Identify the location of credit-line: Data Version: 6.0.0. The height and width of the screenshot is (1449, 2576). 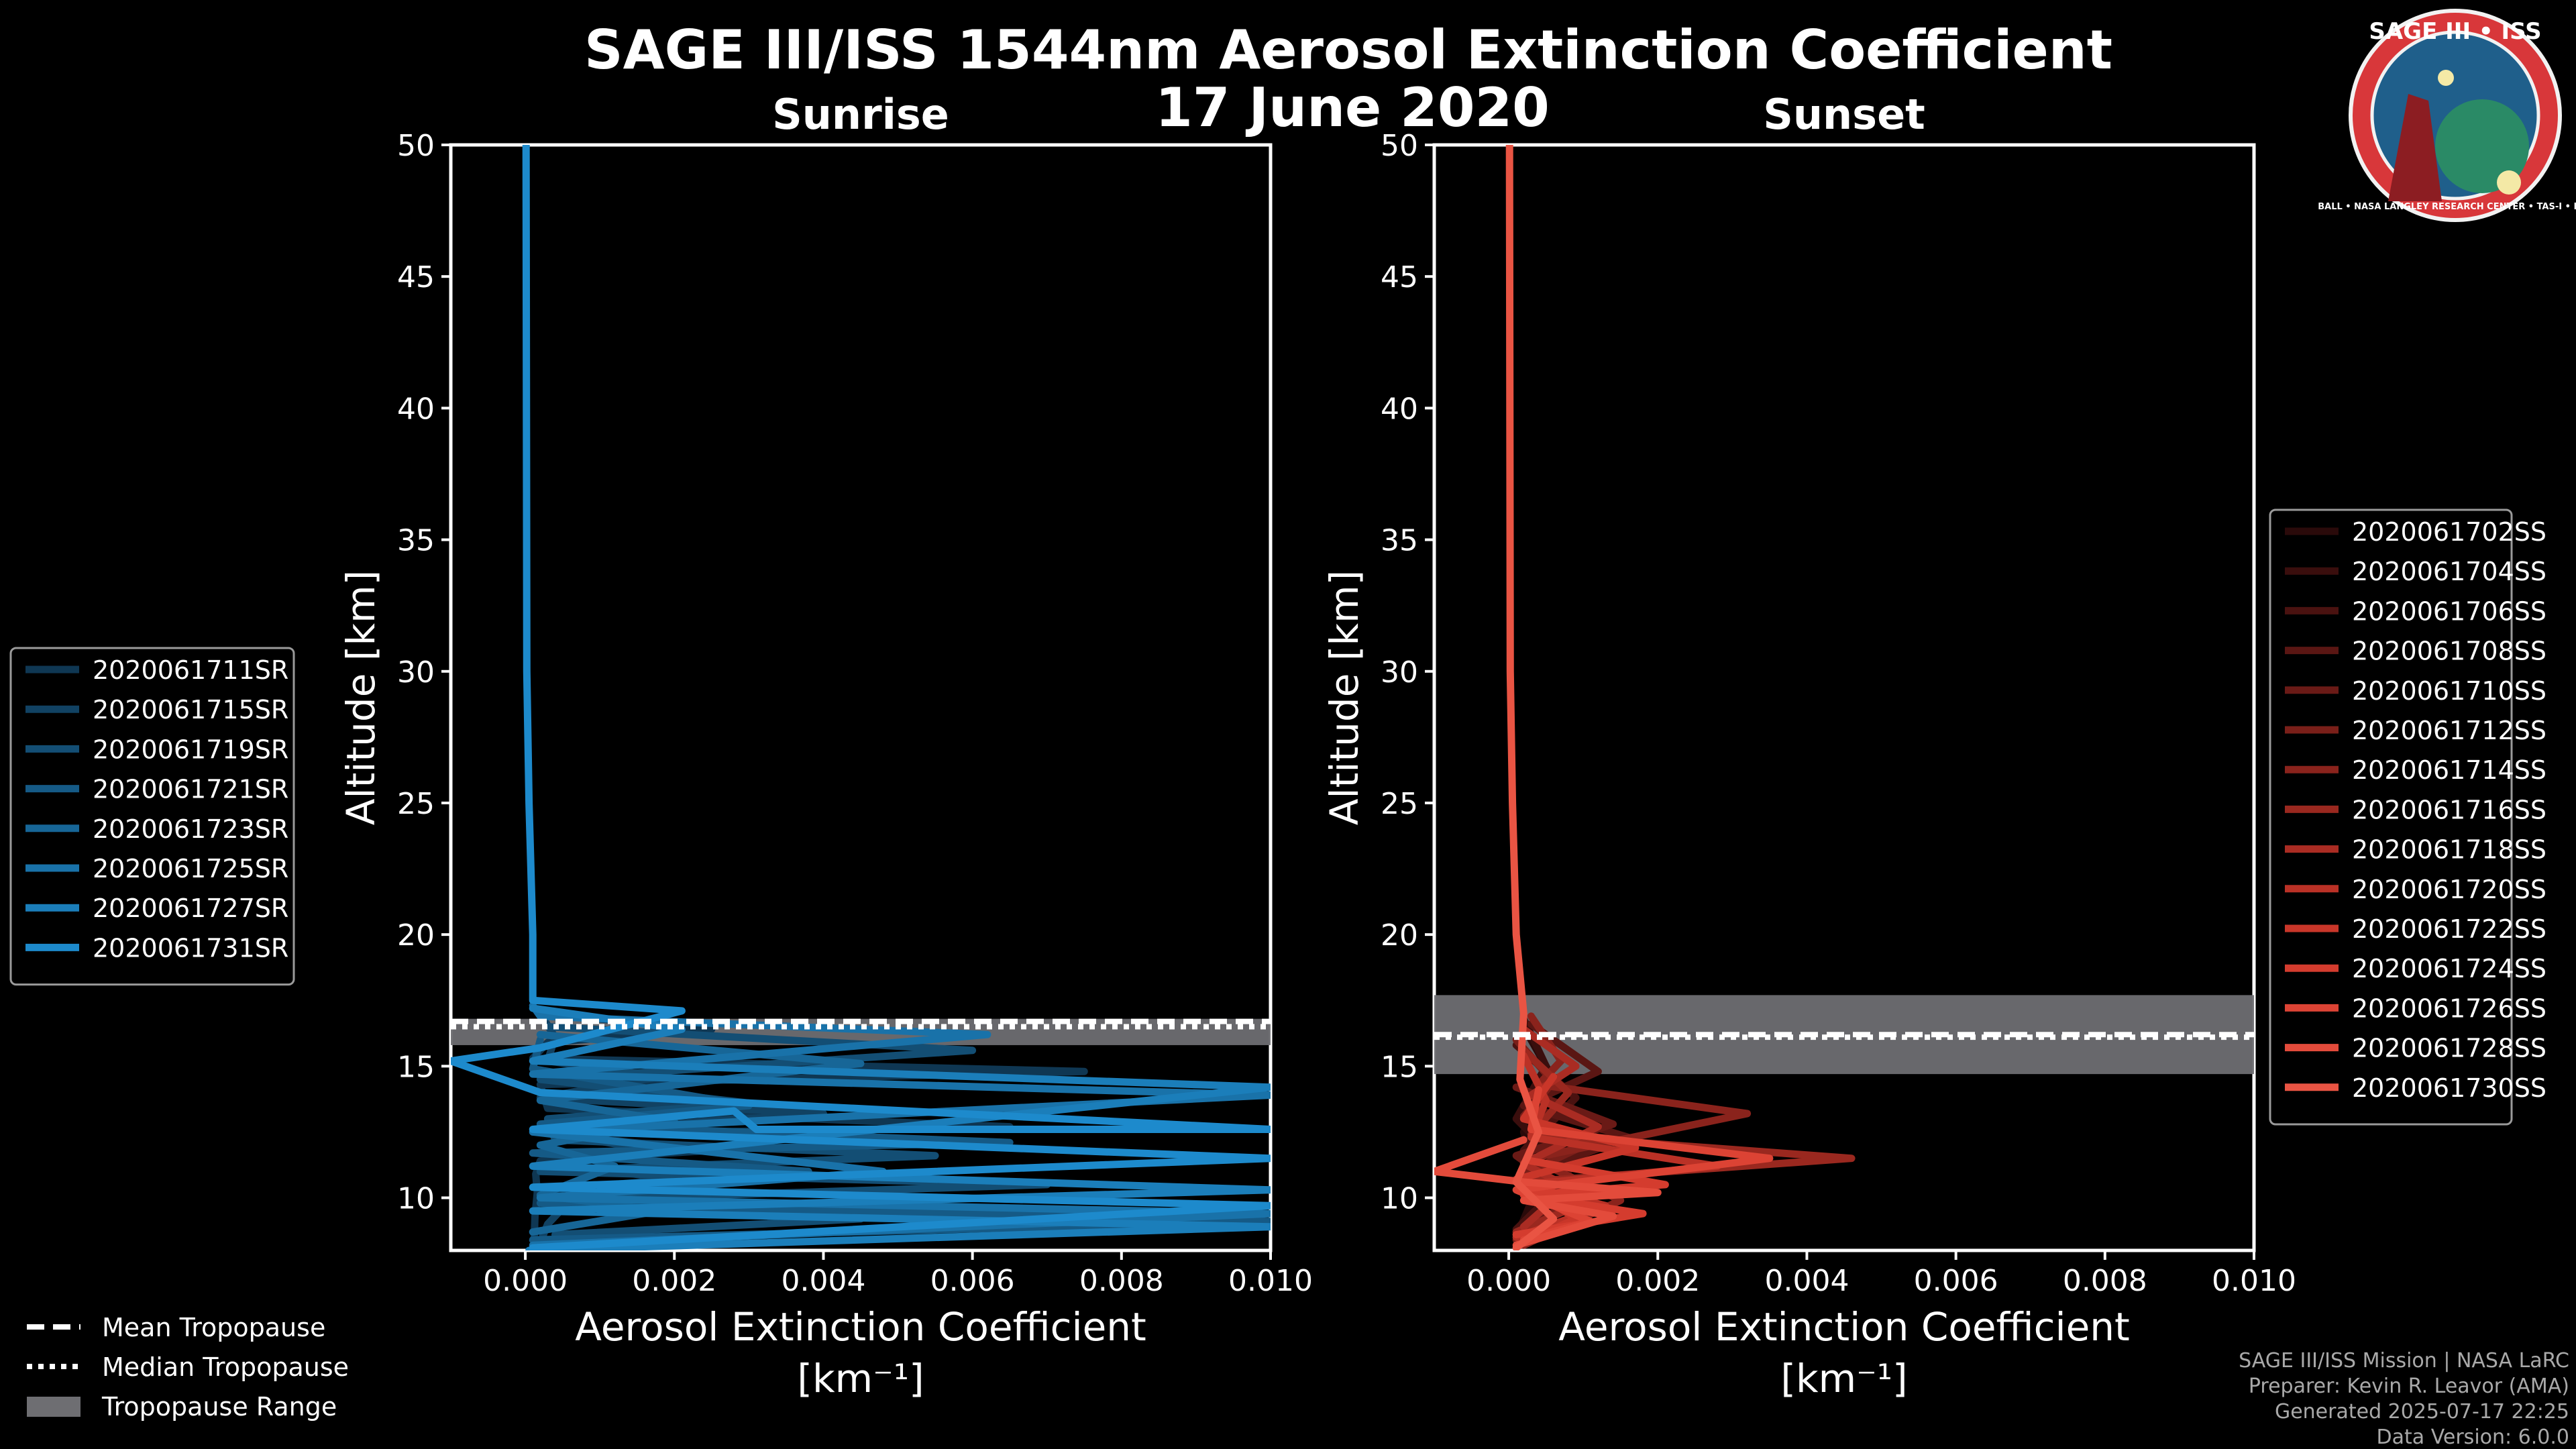
(2473, 1437).